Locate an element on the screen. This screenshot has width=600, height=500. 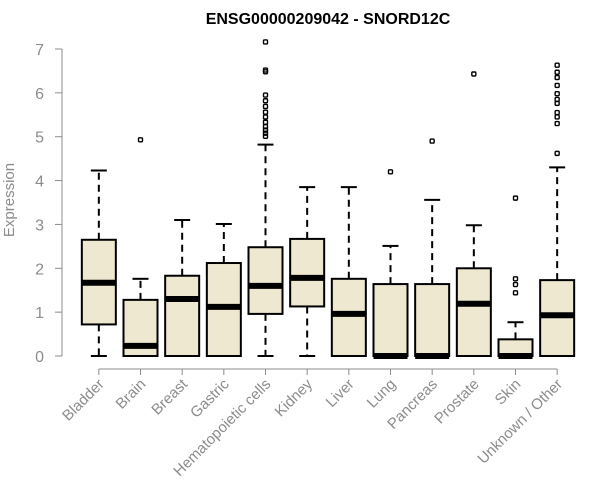
y-axis: 0 1 2 3 4 5 6 7 is located at coordinates (49, 204).